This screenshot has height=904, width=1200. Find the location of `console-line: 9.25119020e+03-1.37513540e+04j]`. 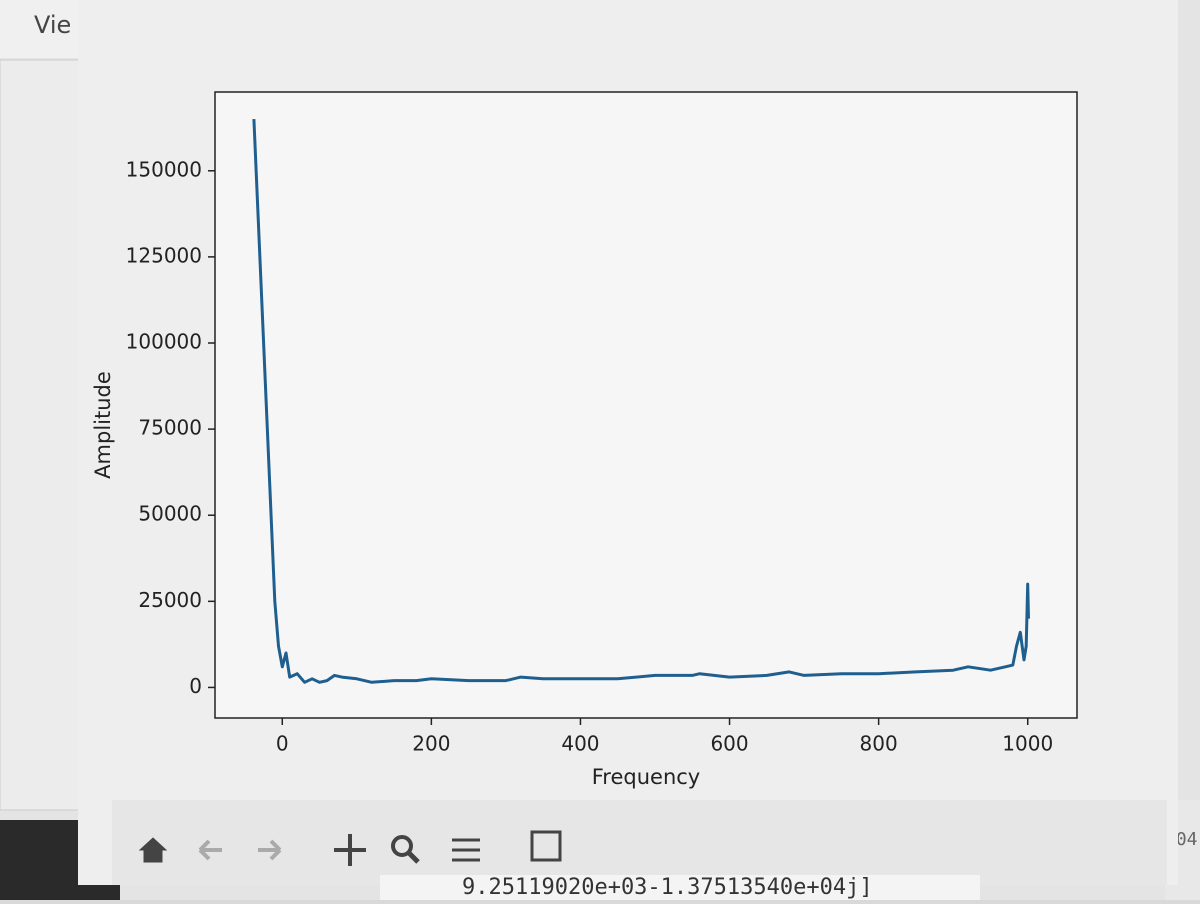

console-line: 9.25119020e+03-1.37513540e+04j] is located at coordinates (667, 887).